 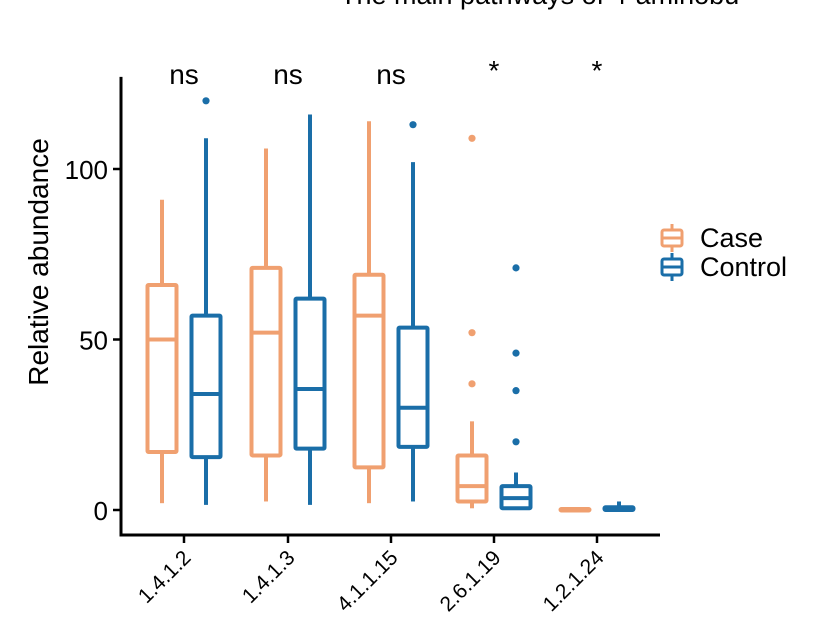 What do you see at coordinates (731, 238) in the screenshot?
I see `legend-label: Case` at bounding box center [731, 238].